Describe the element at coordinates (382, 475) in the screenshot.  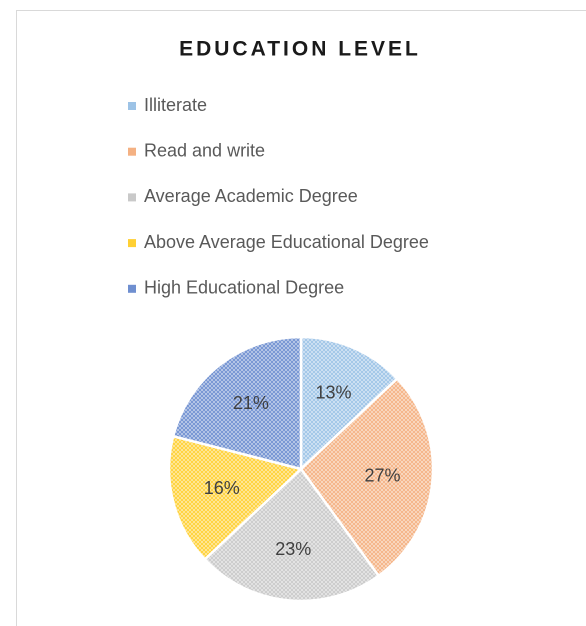
I see `data-label: 27%` at that location.